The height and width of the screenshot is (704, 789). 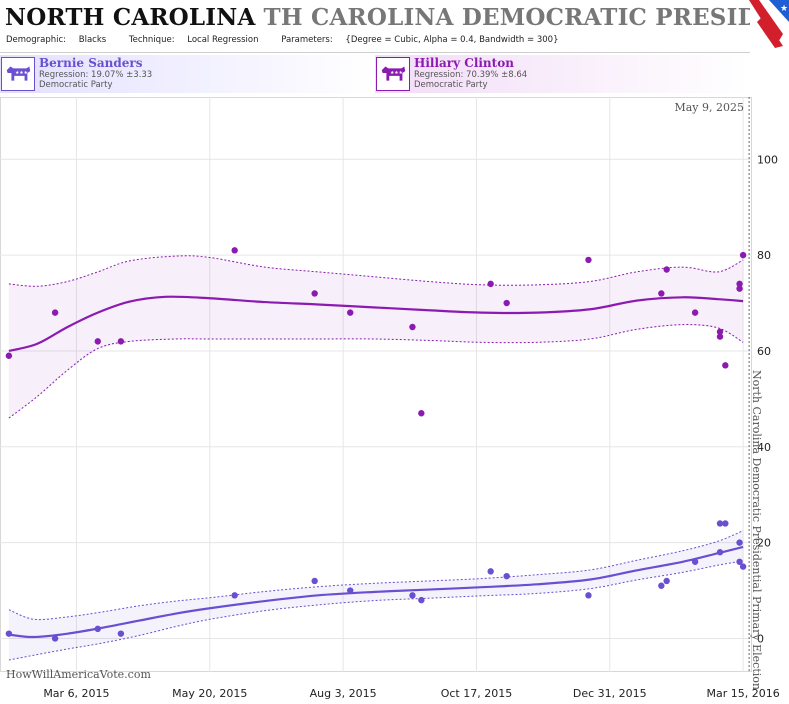 I want to click on current-date-label: May 9, 2025, so click(x=709, y=107).